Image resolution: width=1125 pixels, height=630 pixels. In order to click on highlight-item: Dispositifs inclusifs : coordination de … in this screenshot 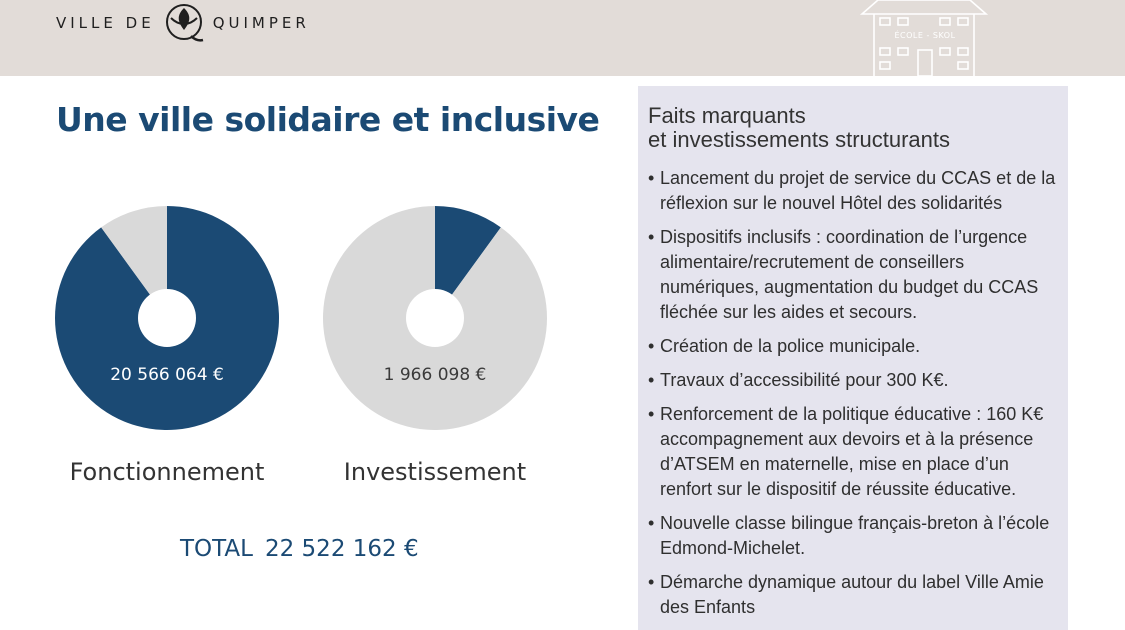, I will do `click(852, 275)`.